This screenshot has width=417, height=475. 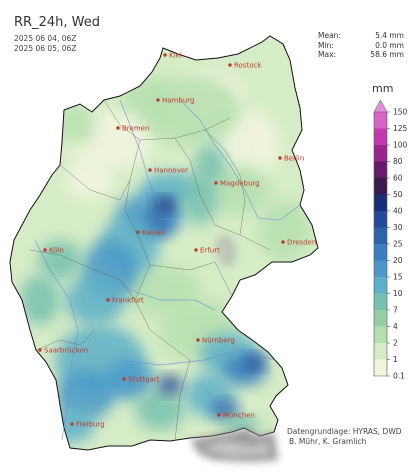 I want to click on city-freiburg: Freiburg, so click(x=87, y=425).